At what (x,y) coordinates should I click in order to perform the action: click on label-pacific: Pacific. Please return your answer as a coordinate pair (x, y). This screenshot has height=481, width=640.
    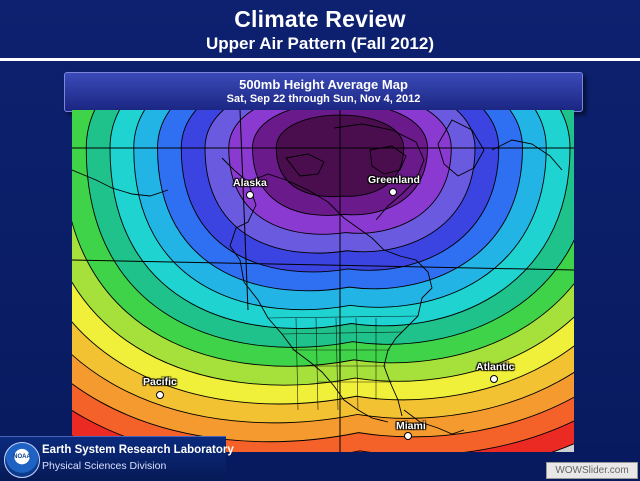
    Looking at the image, I should click on (160, 382).